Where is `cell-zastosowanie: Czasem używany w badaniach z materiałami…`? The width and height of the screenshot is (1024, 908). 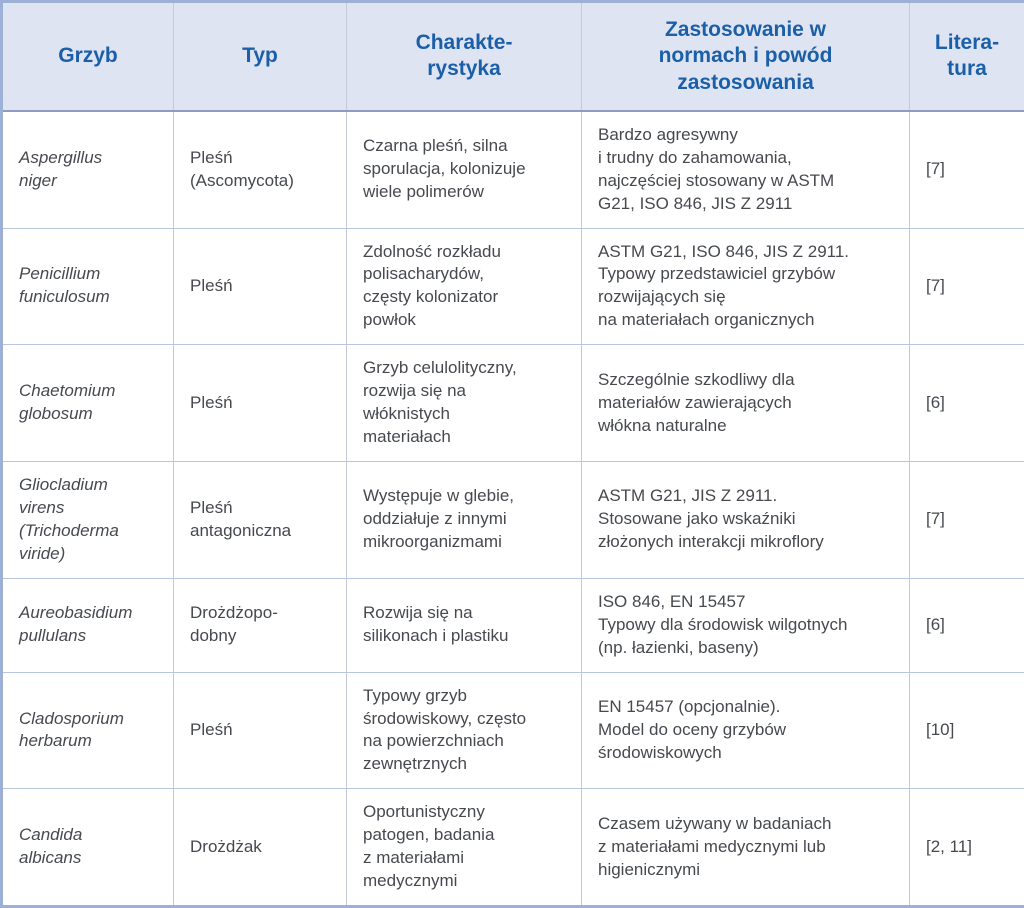
cell-zastosowanie: Czasem używany w badaniach z materiałami… is located at coordinates (746, 848).